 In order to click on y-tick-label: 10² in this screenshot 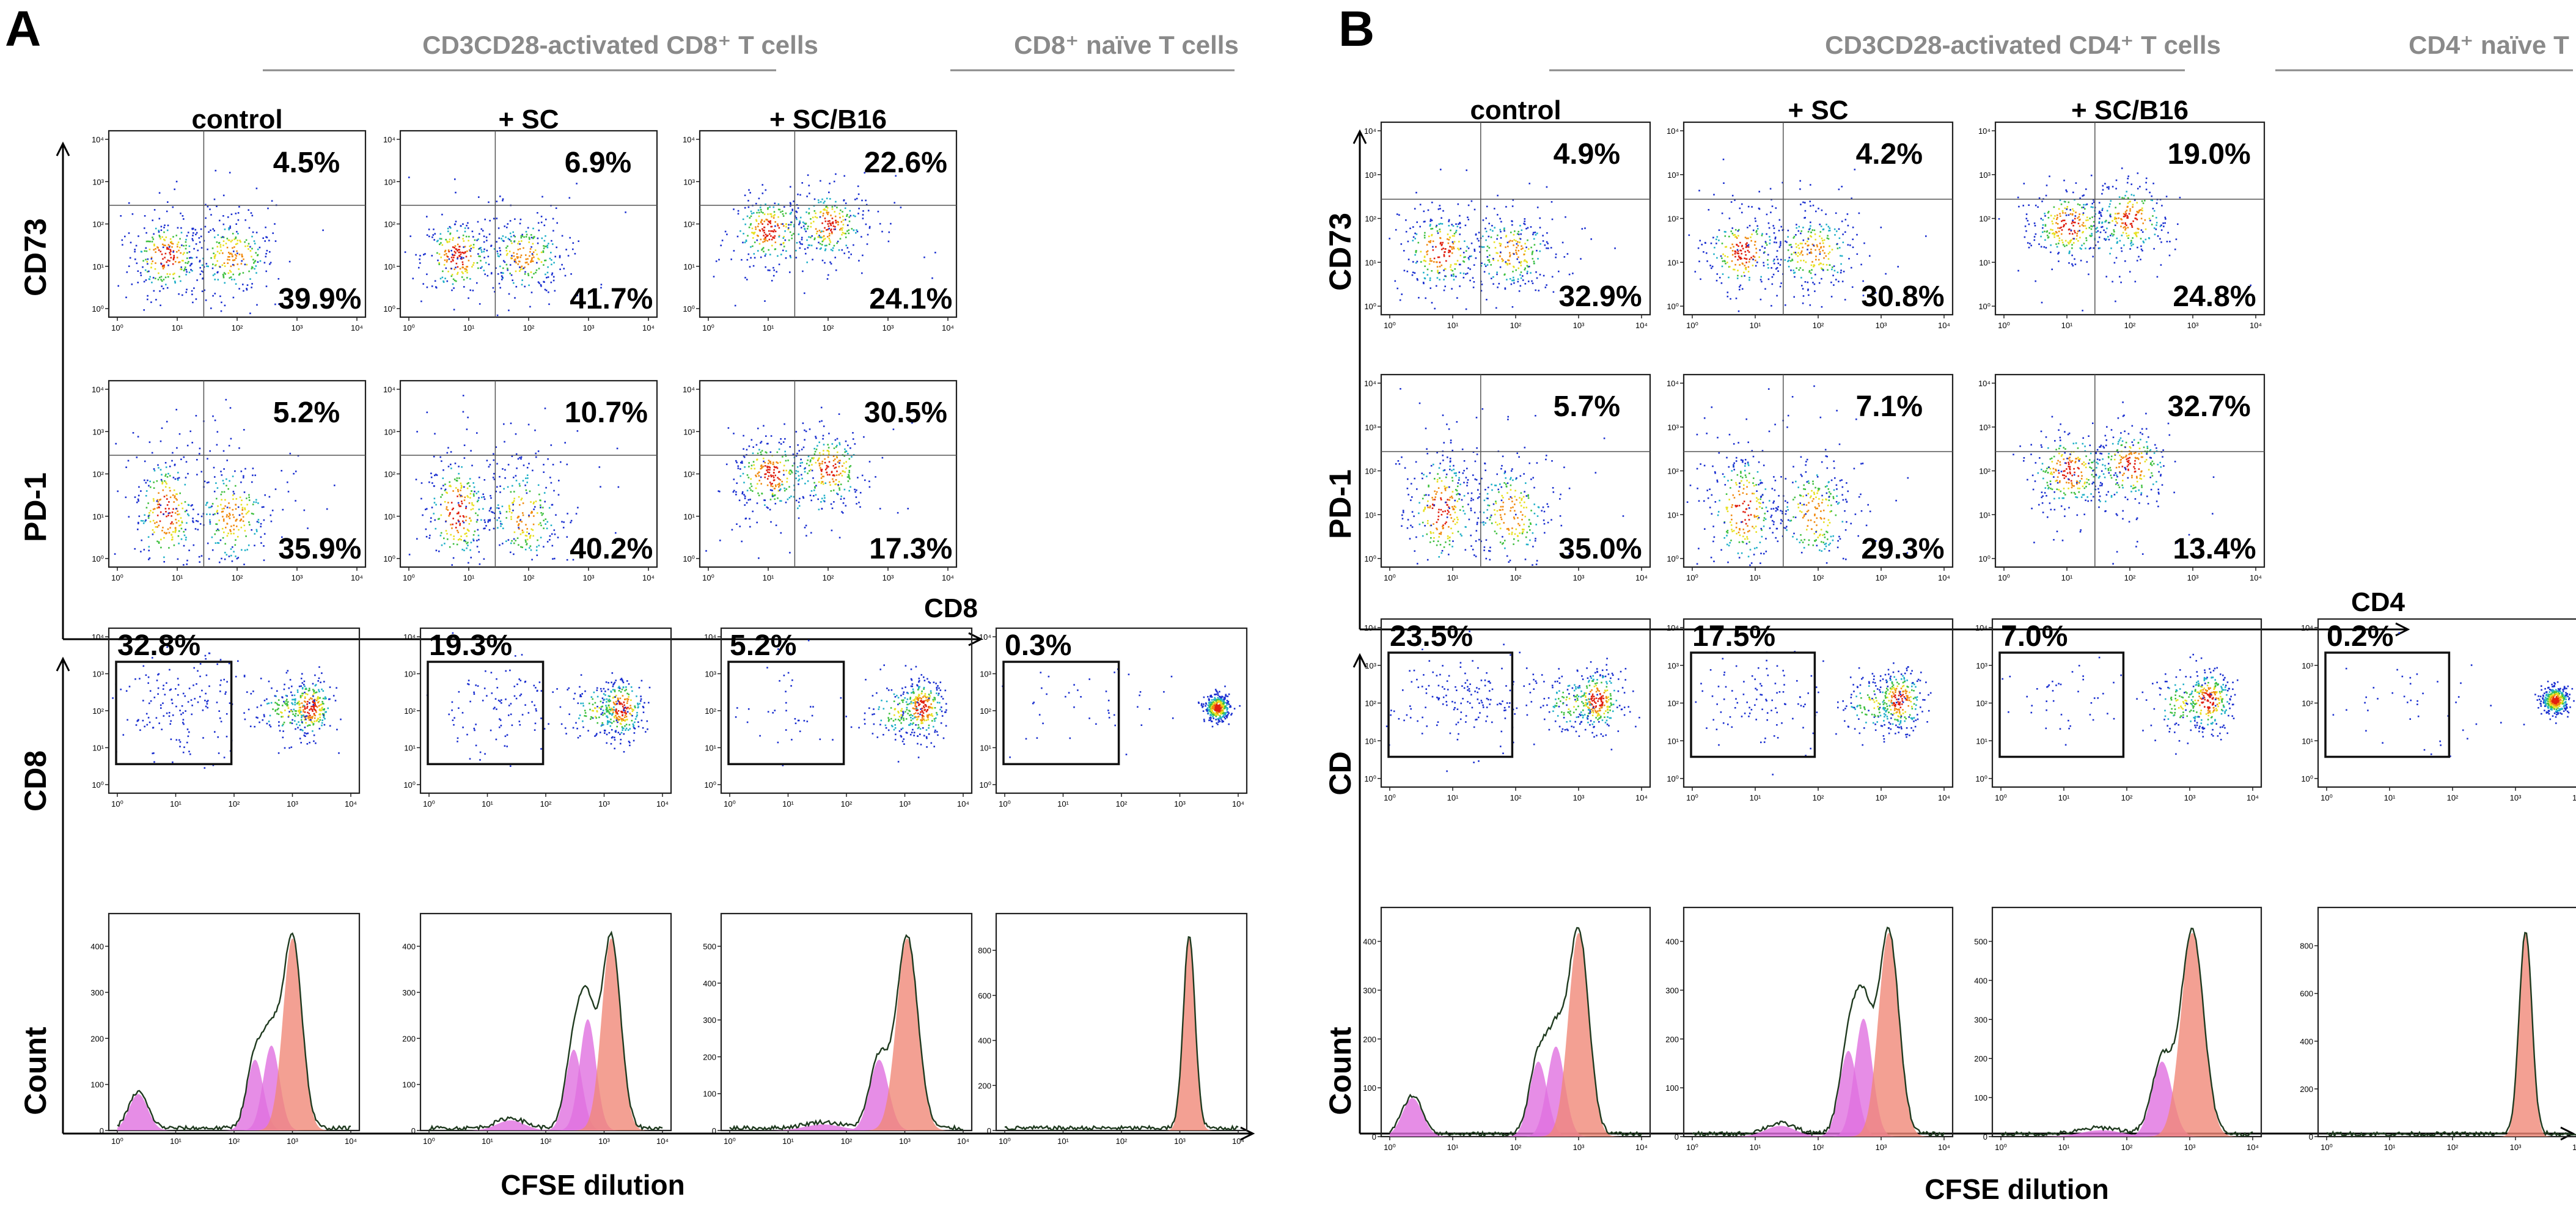, I will do `click(410, 711)`.